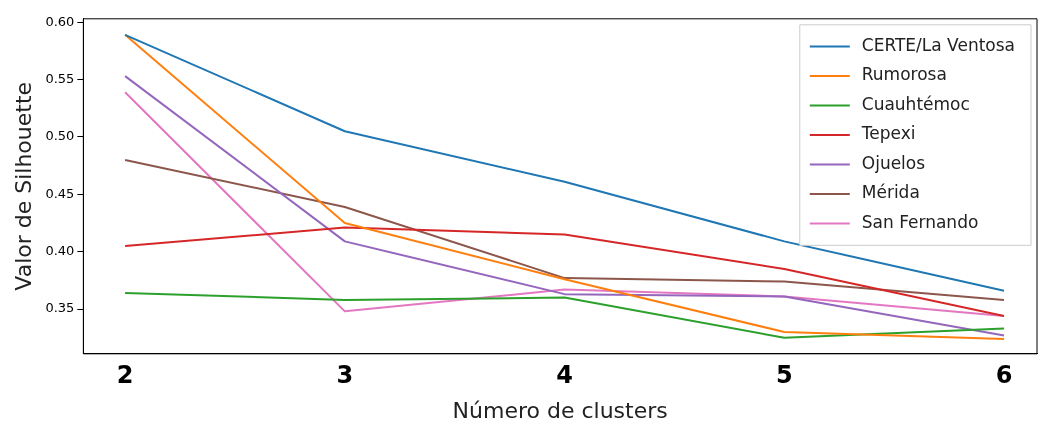 This screenshot has height=437, width=1049. I want to click on legend-label: Ojuelos, so click(893, 162).